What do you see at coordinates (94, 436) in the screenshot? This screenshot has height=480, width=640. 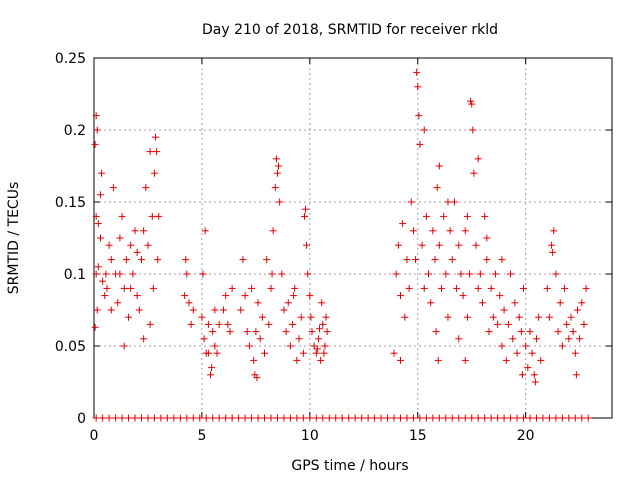 I see `x-tick-label: 0` at bounding box center [94, 436].